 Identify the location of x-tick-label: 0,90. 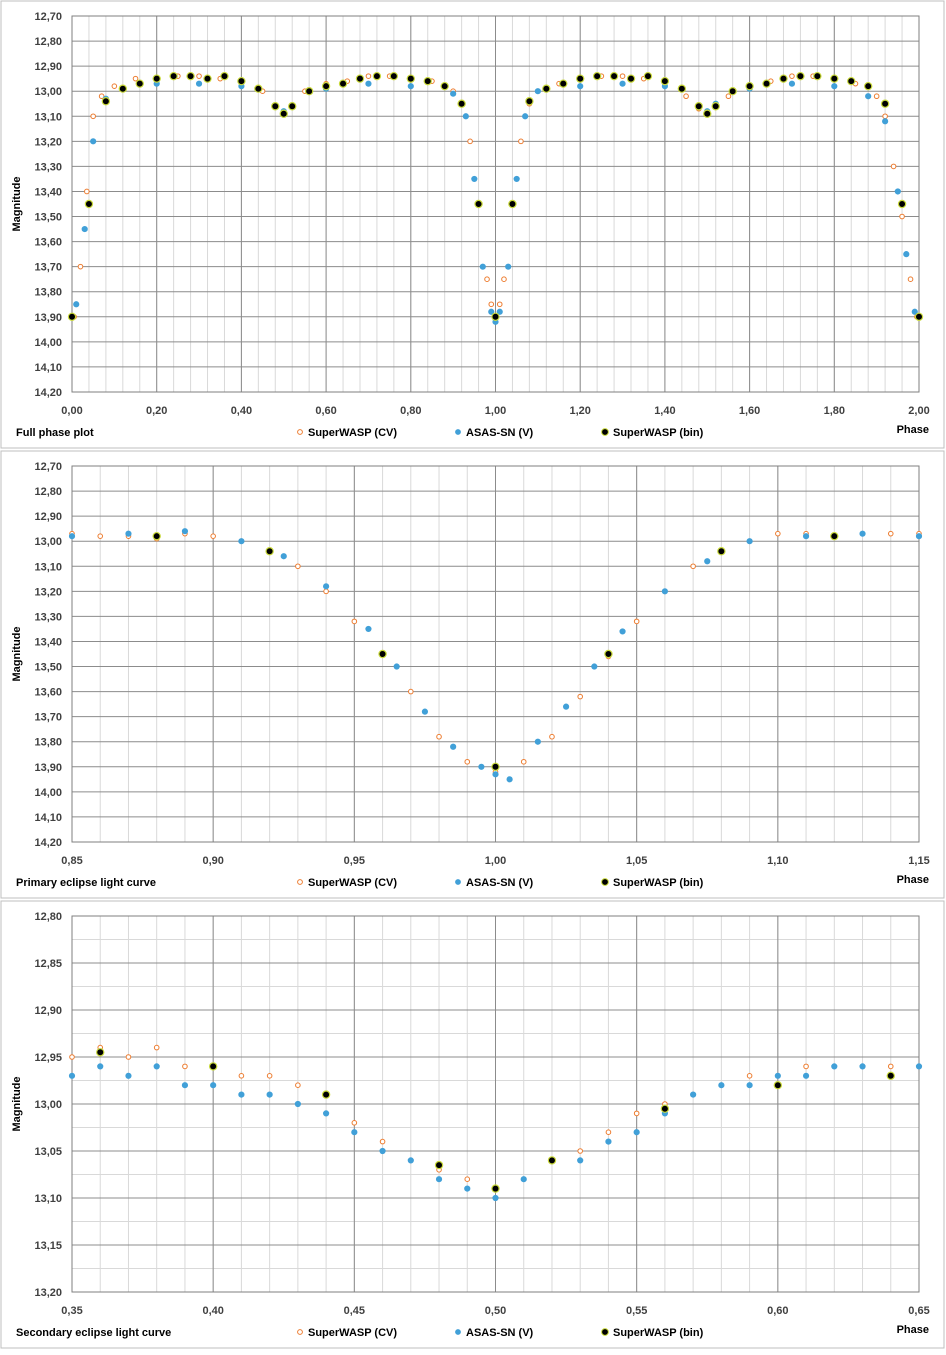
(212, 861).